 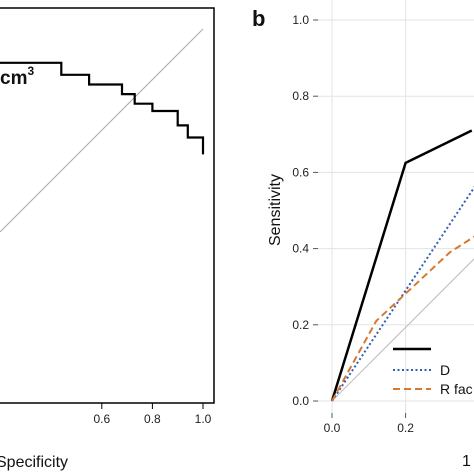 What do you see at coordinates (466, 461) in the screenshot?
I see `panel-b-x-axis-title: 1` at bounding box center [466, 461].